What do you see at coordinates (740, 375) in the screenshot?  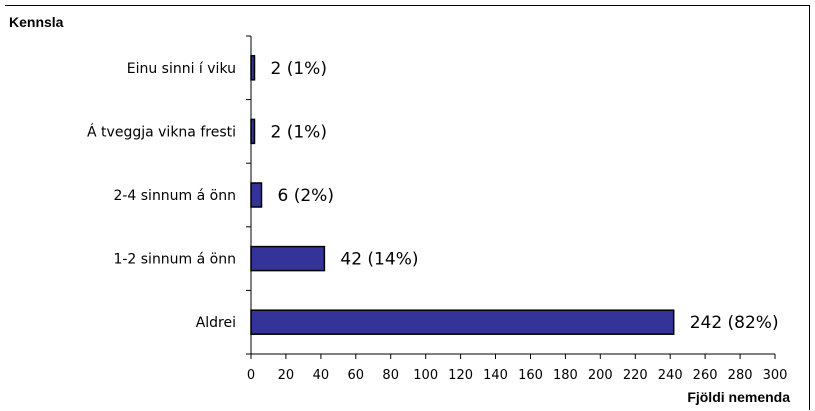 I see `x-tick-label-14: 280` at bounding box center [740, 375].